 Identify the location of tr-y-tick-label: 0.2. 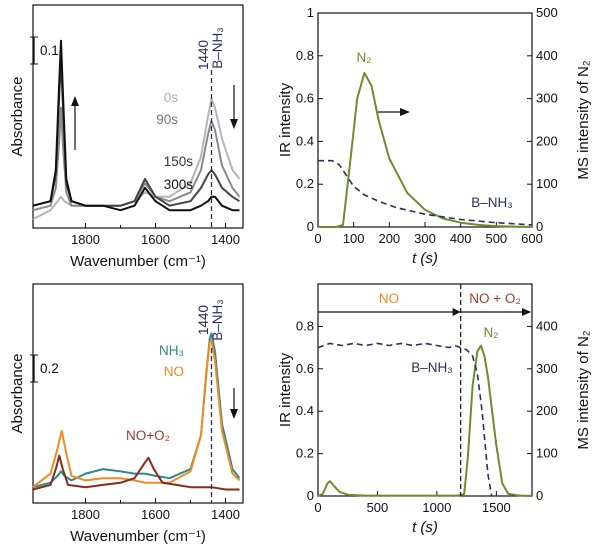
(305, 183).